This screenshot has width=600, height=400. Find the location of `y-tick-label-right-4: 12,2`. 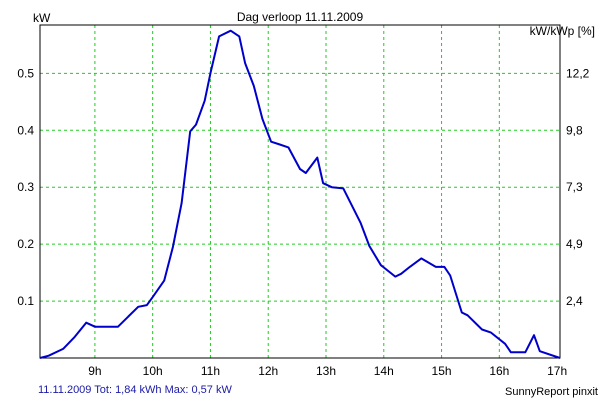

y-tick-label-right-4: 12,2 is located at coordinates (578, 73).